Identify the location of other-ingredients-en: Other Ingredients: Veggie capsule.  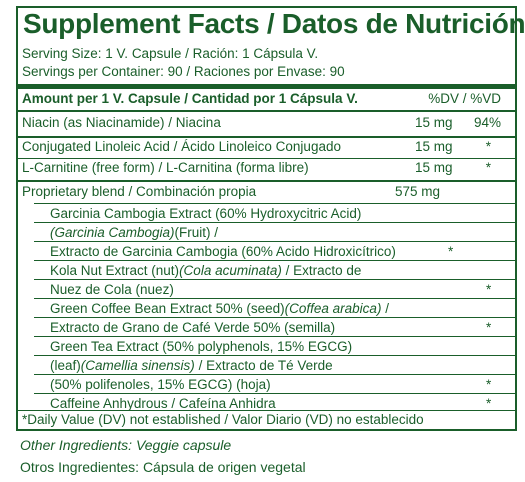
(126, 445).